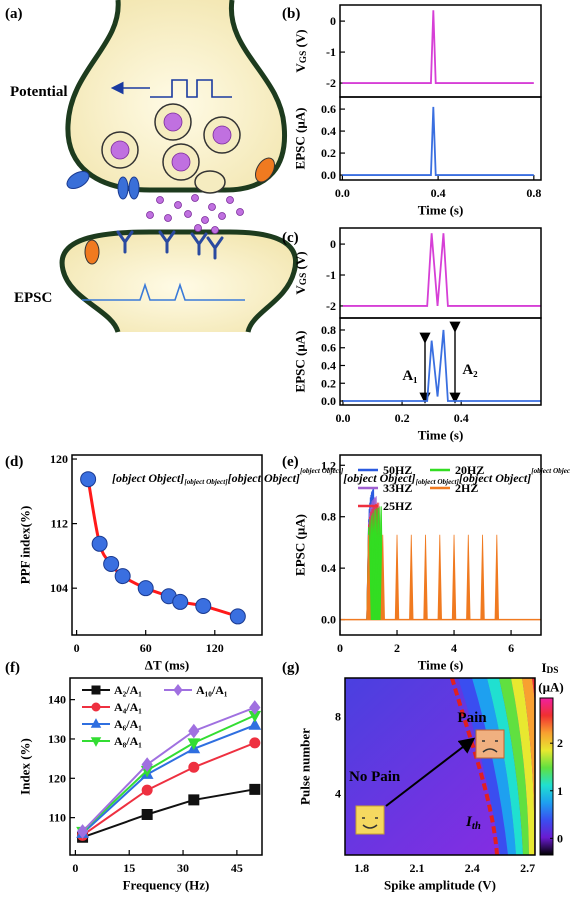 Image resolution: width=570 pixels, height=898 pixels. Describe the element at coordinates (129, 868) in the screenshot. I see `x-tick-label: 15` at that location.